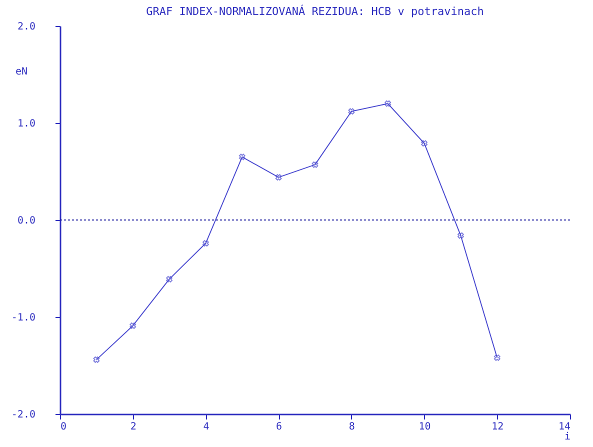 Image resolution: width=593 pixels, height=447 pixels. Describe the element at coordinates (498, 427) in the screenshot. I see `x-tick-label: 12` at that location.